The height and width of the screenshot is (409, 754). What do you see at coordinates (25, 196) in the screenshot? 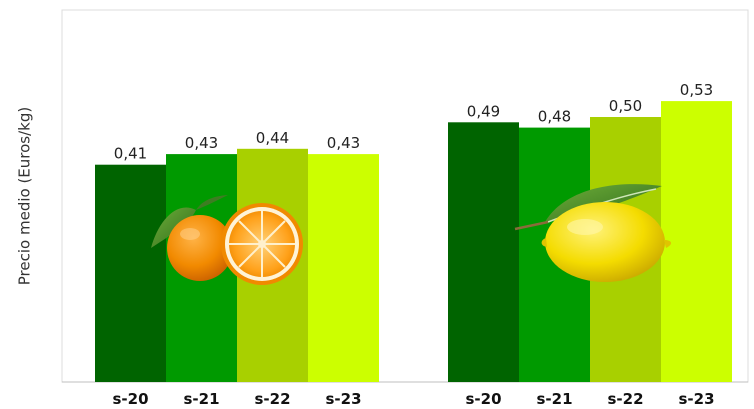
I see `y-axis-label: Precio medio (Euros/kg)` at bounding box center [25, 196].